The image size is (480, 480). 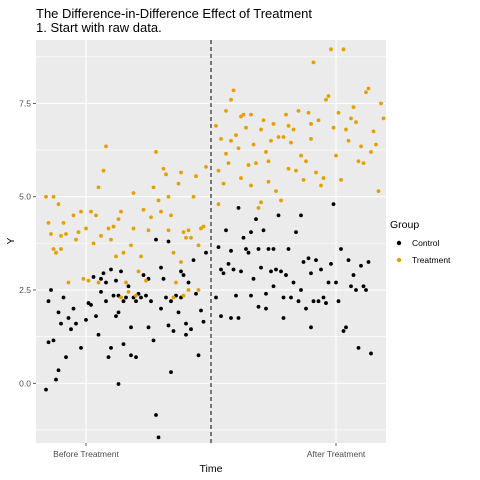 I want to click on x-tick-label: After Treatment, so click(x=336, y=454).